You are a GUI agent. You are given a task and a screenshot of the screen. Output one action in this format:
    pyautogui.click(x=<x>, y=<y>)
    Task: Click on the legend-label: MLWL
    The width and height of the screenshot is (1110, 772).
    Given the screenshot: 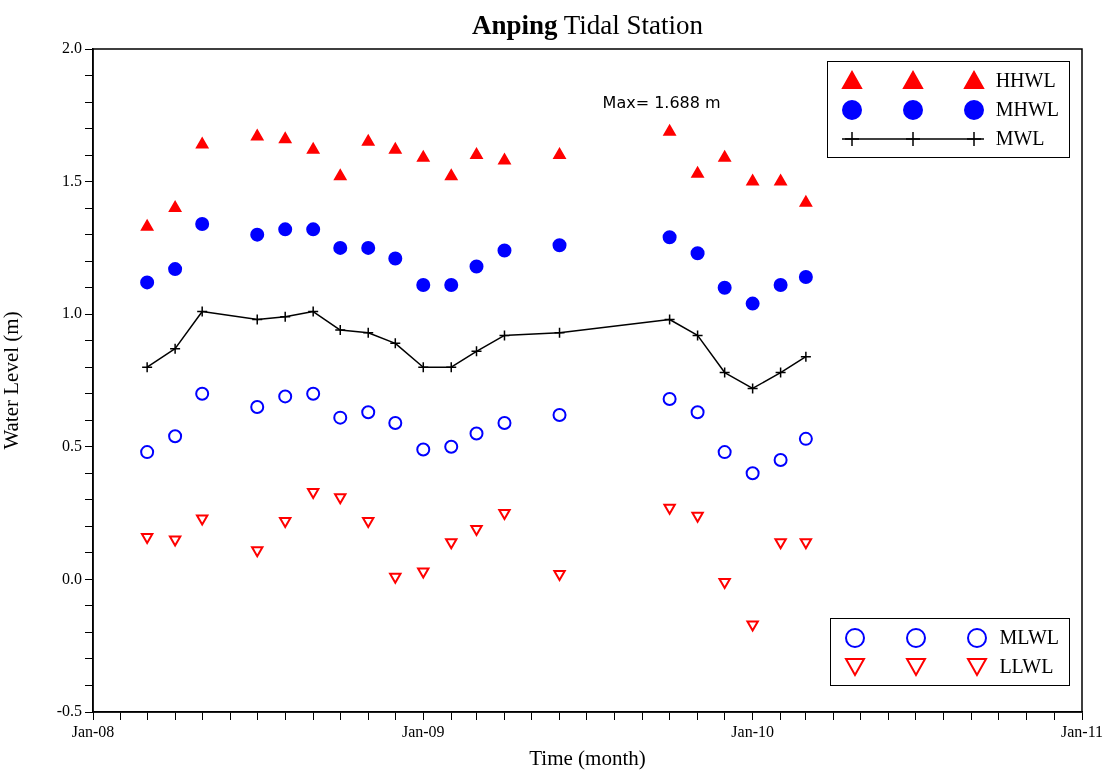 What is the action you would take?
    pyautogui.click(x=1029, y=637)
    